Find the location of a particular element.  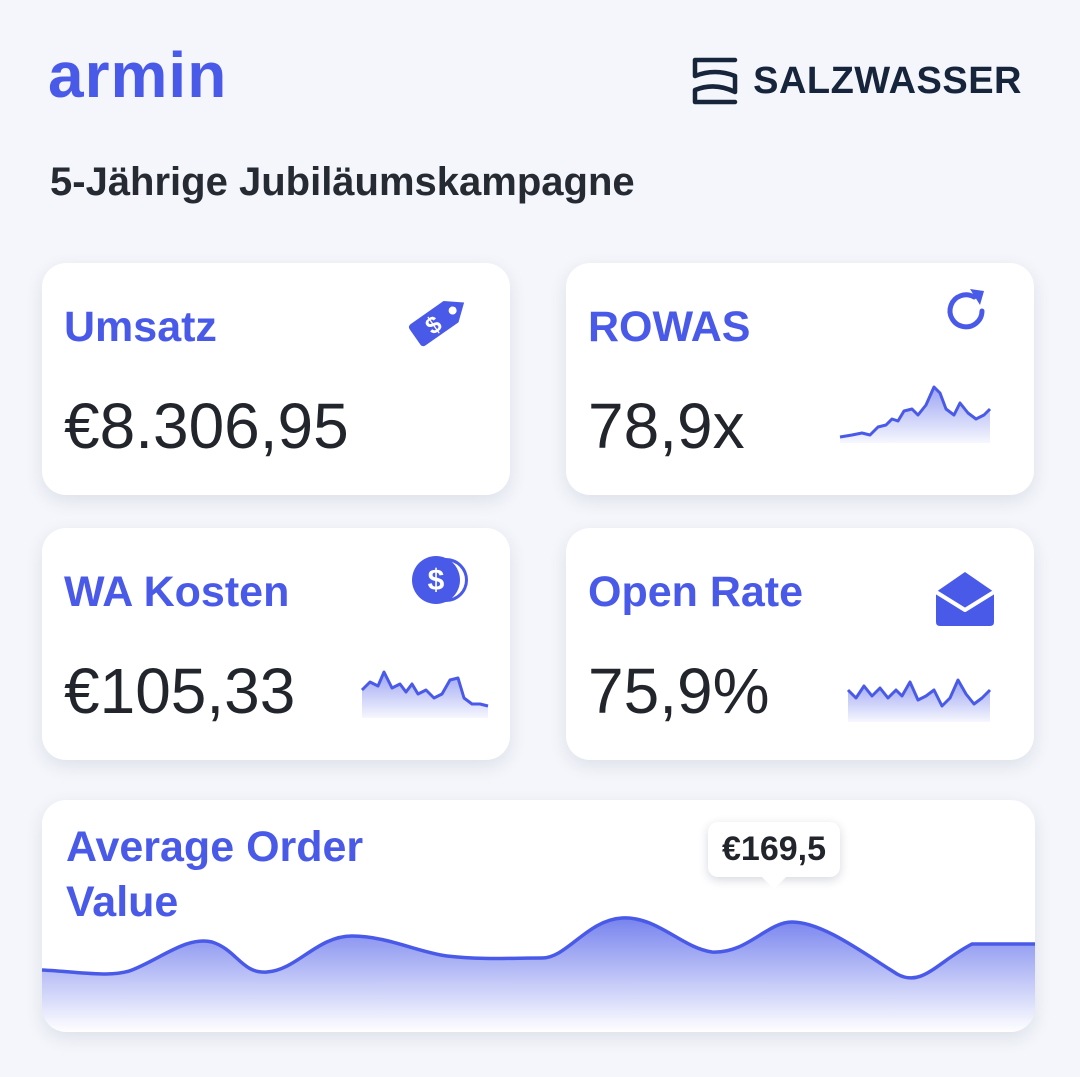

open-rate-sparkline is located at coordinates (919, 700).